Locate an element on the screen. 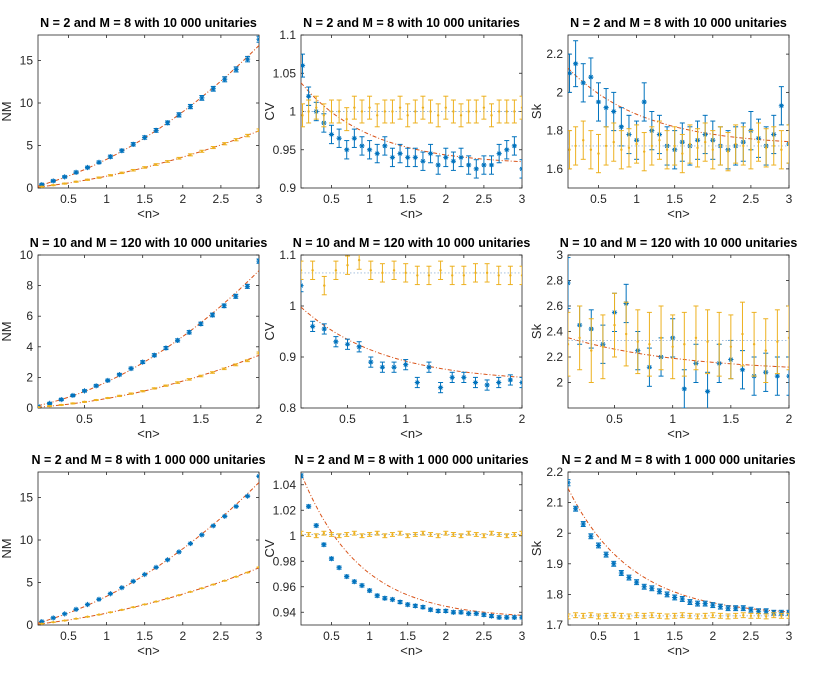  y-tick-label: 2 is located at coordinates (559, 533).